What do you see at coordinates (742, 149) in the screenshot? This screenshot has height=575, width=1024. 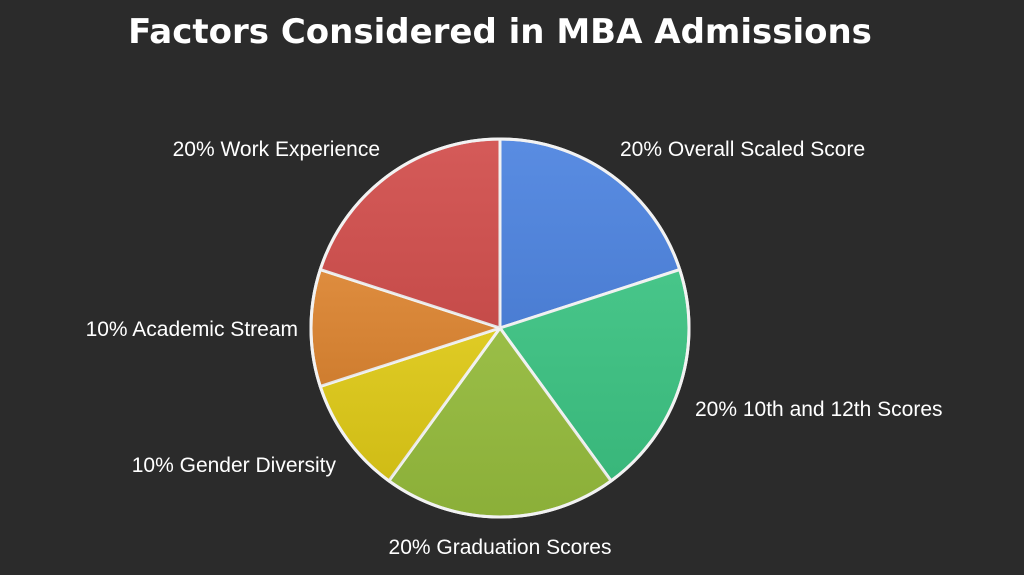 I see `pie-slice-label-1: 20% Overall Scaled Score` at bounding box center [742, 149].